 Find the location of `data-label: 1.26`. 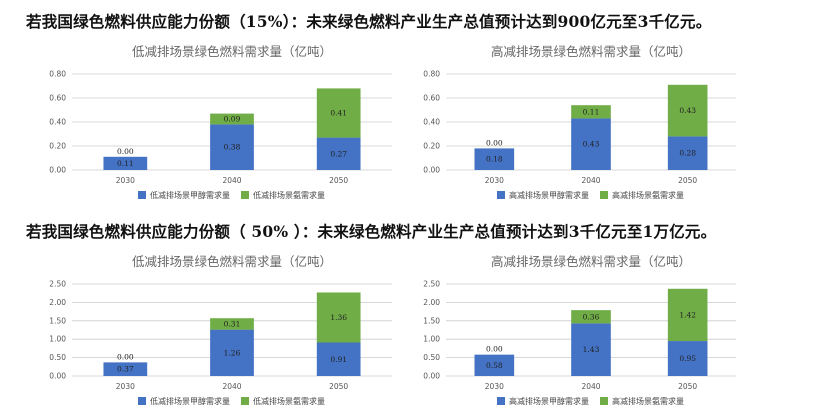

data-label: 1.26 is located at coordinates (232, 352).